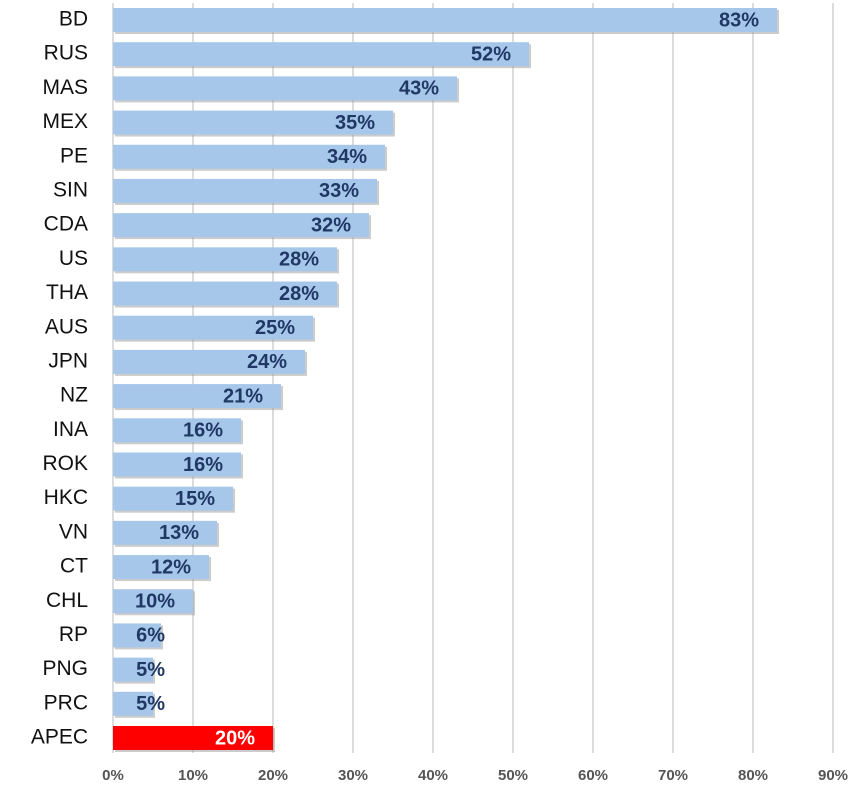 The image size is (853, 789). I want to click on x-tick-label: 90%, so click(833, 775).